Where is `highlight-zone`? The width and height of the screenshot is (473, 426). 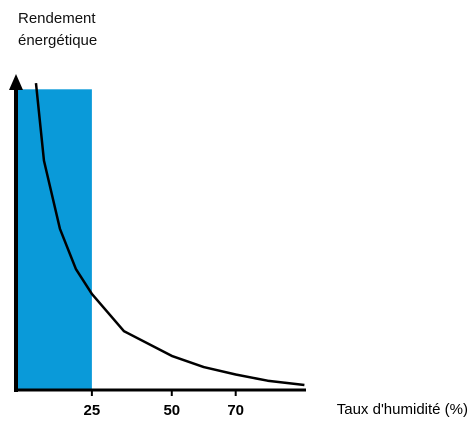
highlight-zone is located at coordinates (54, 240).